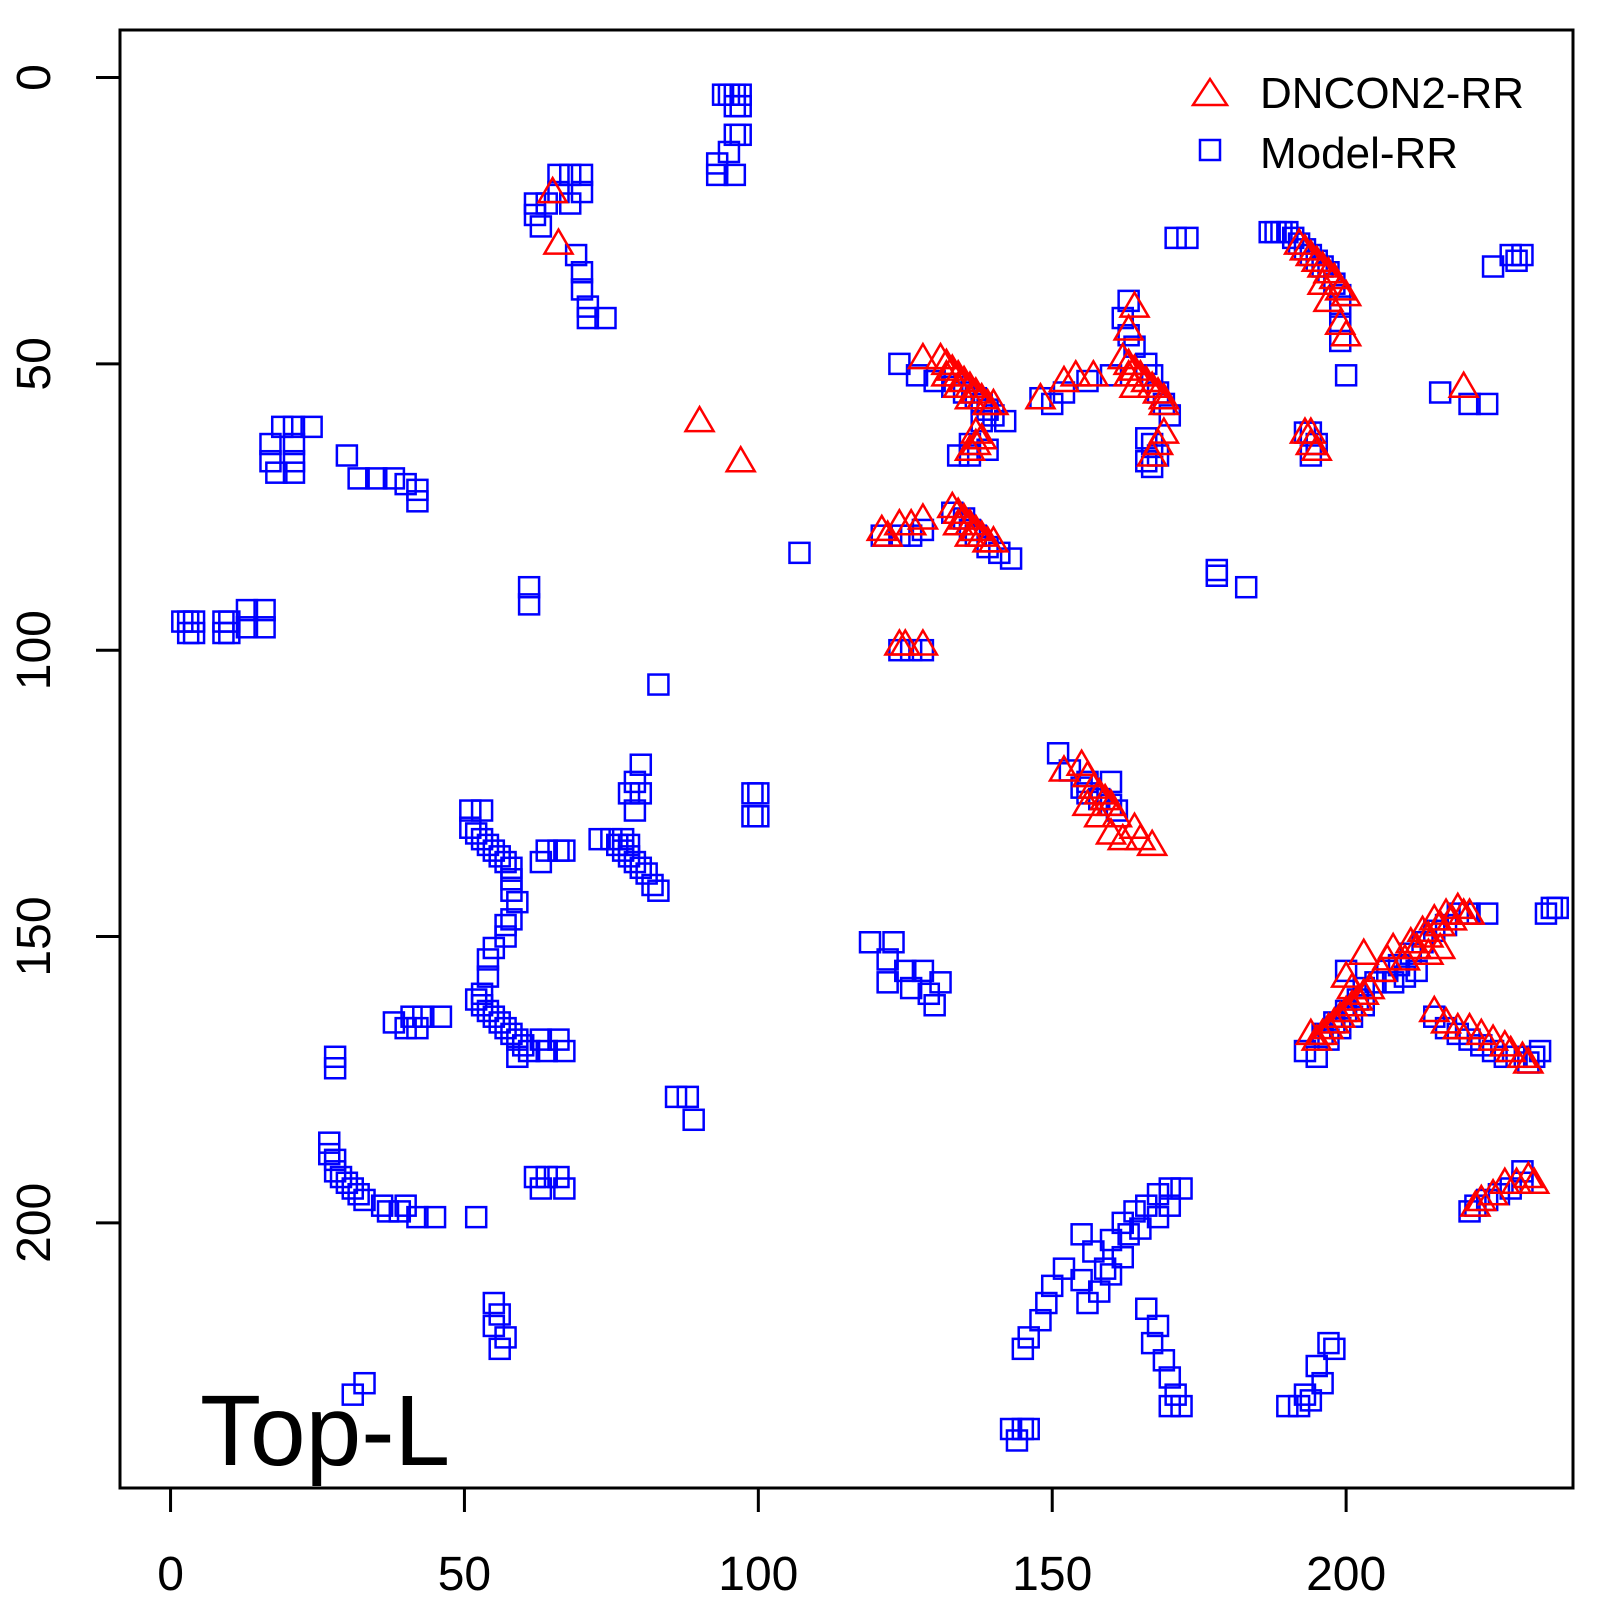 This screenshot has width=1600, height=1600. What do you see at coordinates (34, 650) in the screenshot?
I see `y-tick-label: 100` at bounding box center [34, 650].